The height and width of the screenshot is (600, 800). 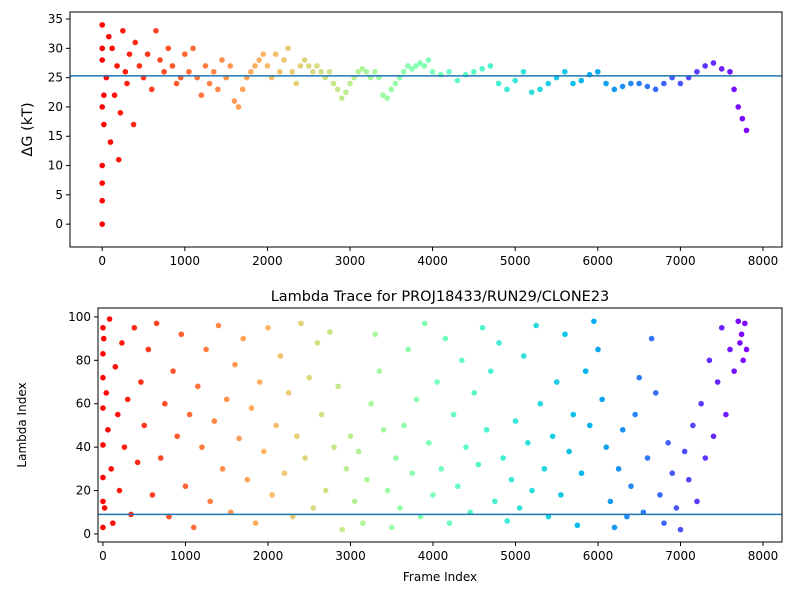 I want to click on y-tick-label: 0, so click(x=59, y=224).